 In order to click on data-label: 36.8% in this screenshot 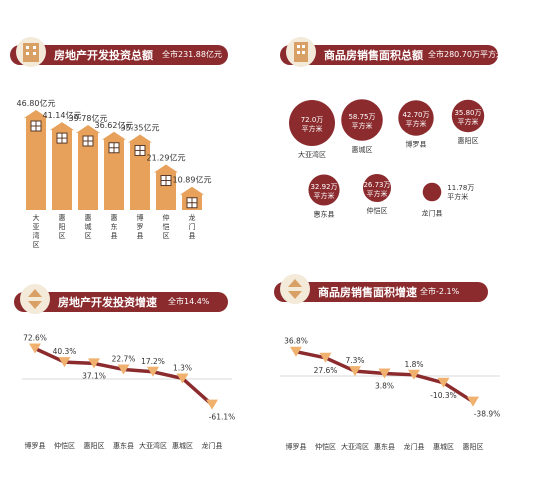, I will do `click(296, 341)`.